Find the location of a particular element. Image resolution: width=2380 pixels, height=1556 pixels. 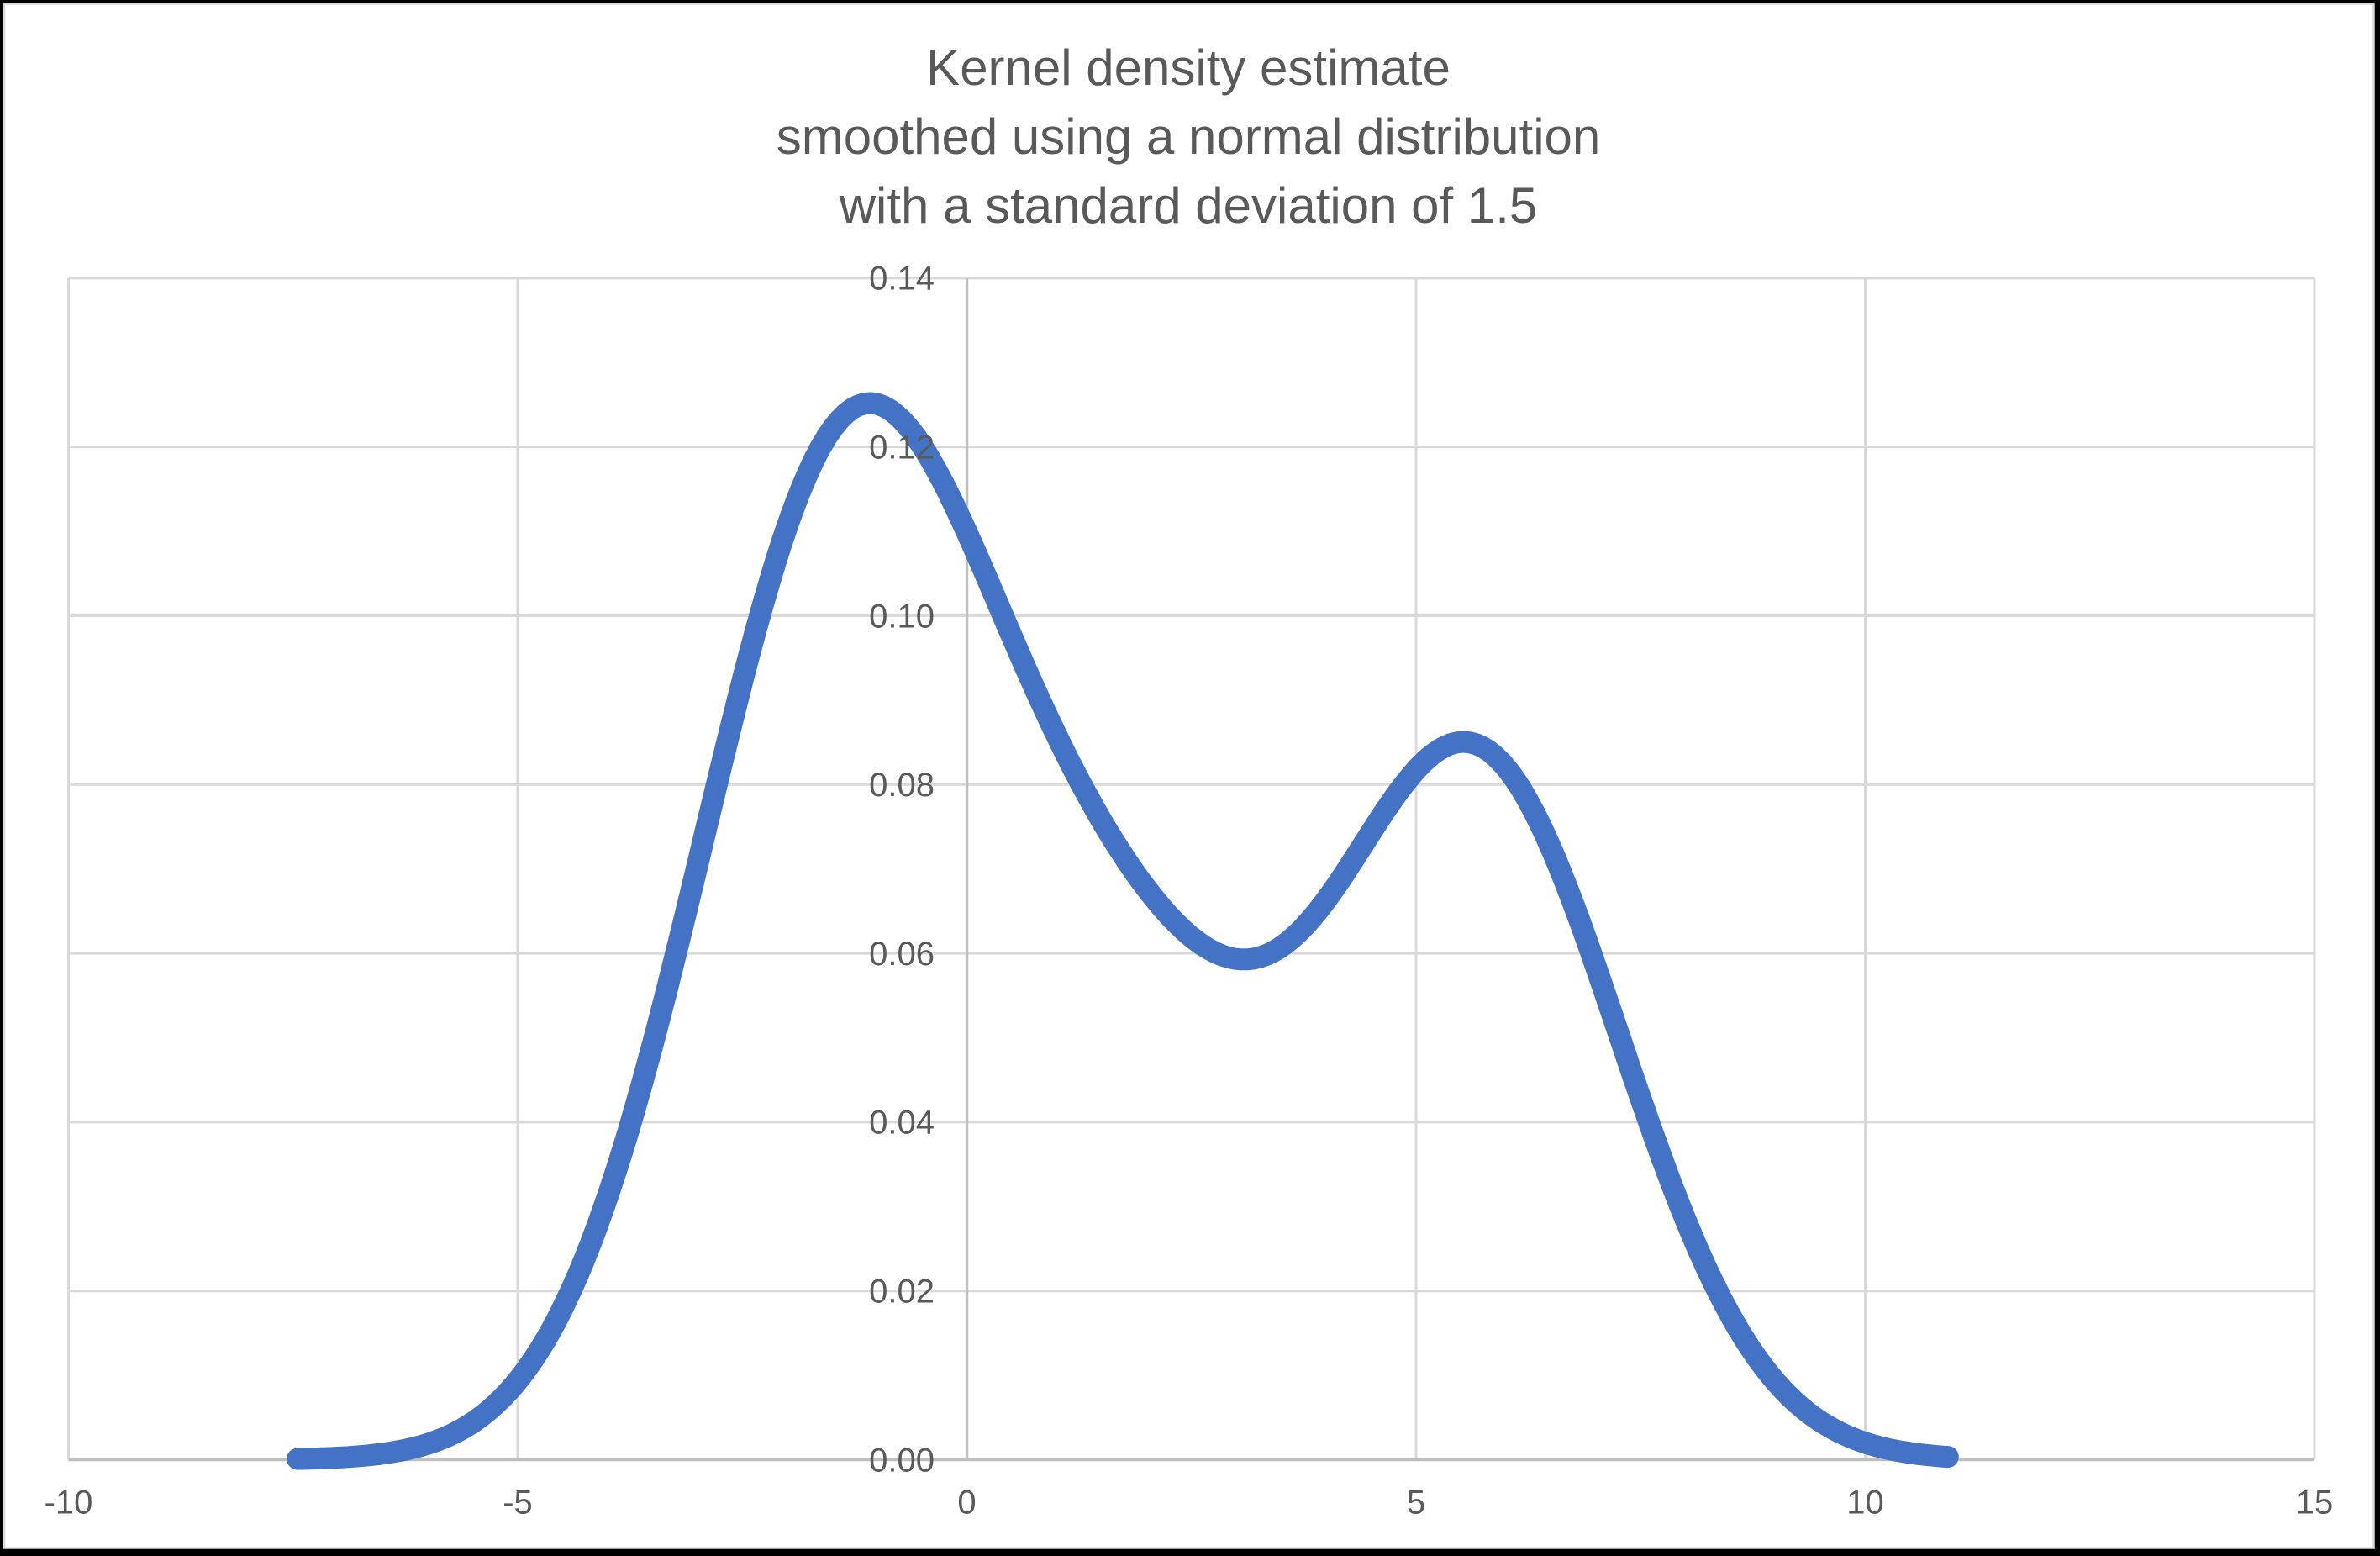

svg-text:smoothed using a normal distri: smoothed using a normal distribution is located at coordinates (1189, 136).